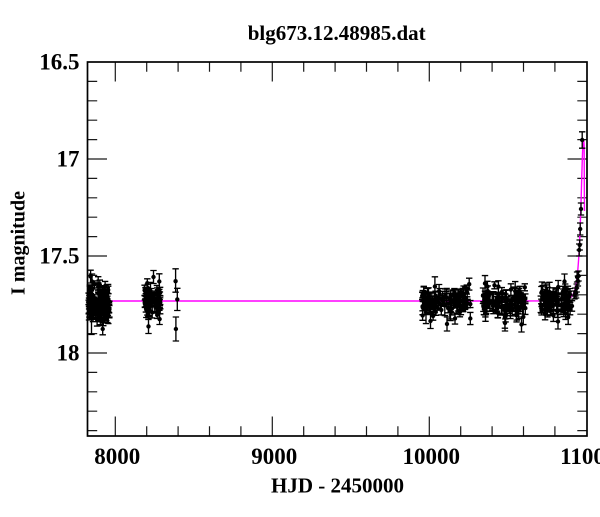  What do you see at coordinates (117, 456) in the screenshot?
I see `svg-text: 8000` at bounding box center [117, 456].